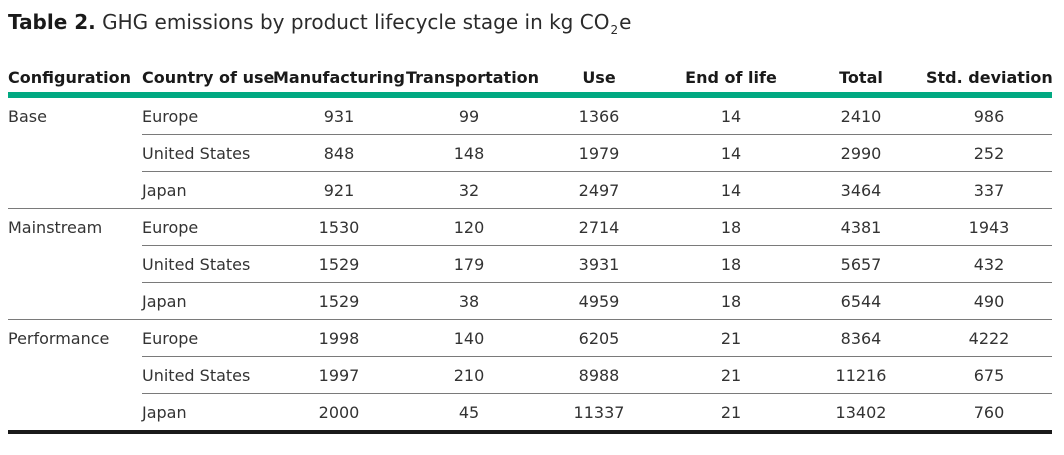  I want to click on cell-std-deviation: 4222, so click(989, 338).